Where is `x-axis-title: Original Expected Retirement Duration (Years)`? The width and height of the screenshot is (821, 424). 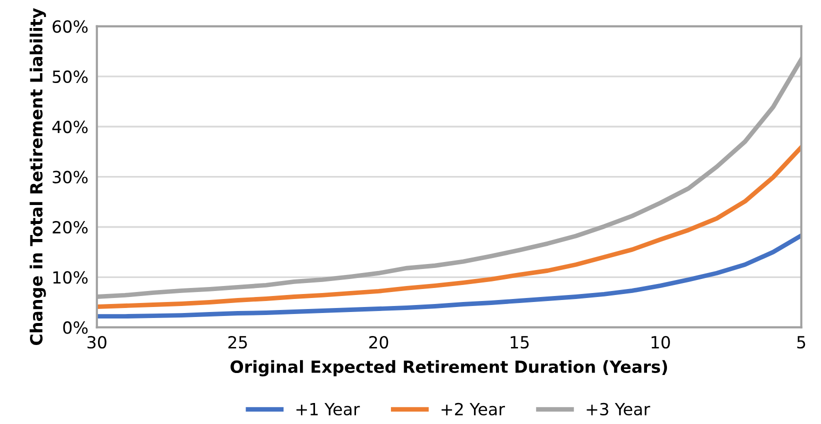 x-axis-title: Original Expected Retirement Duration (Years) is located at coordinates (449, 368).